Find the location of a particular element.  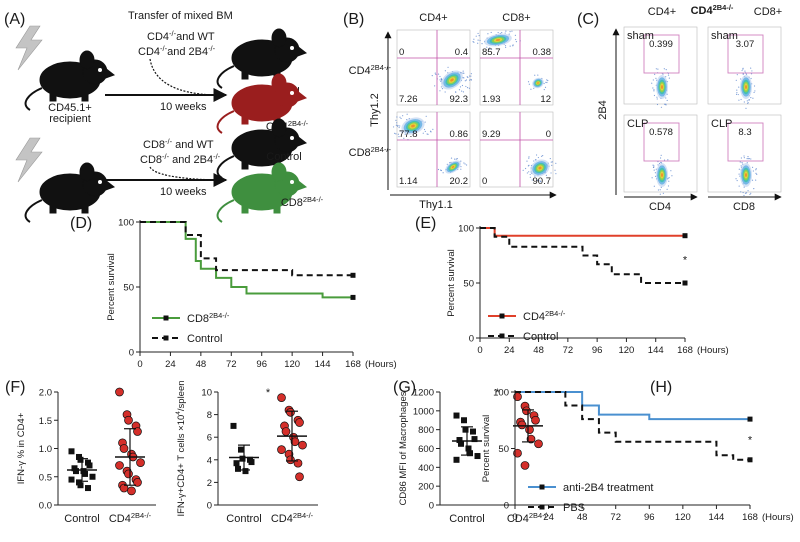

x-unit: (Hours) is located at coordinates (713, 350).